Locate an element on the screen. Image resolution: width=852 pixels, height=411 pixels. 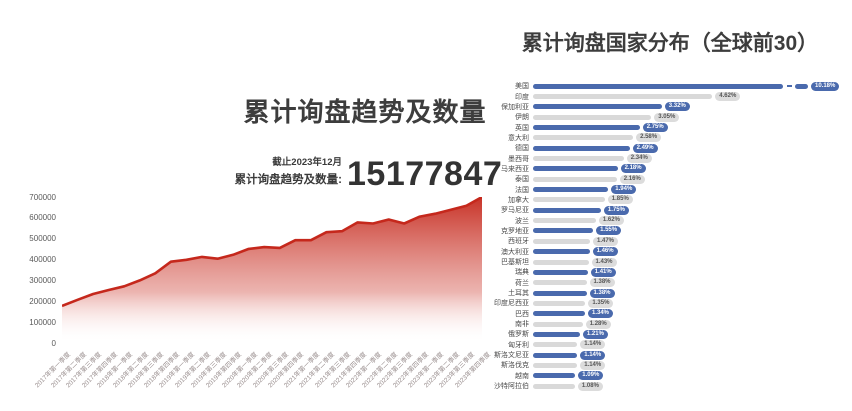
bar-row: 匈牙利 1.14% is located at coordinates (645, 345).